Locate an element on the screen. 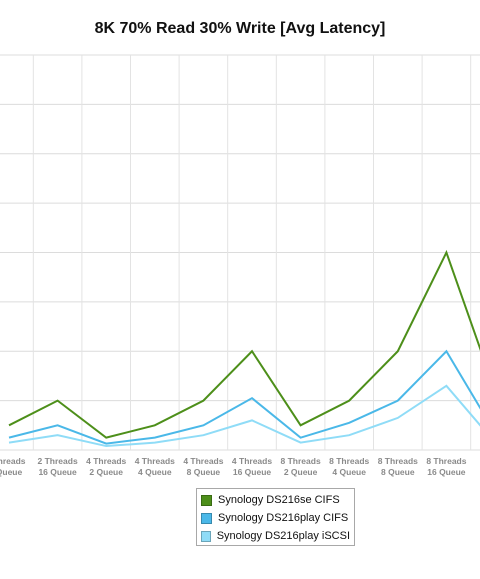 This screenshot has height=579, width=480. x-tick-label: 4 Threads 8 Queue is located at coordinates (203, 466).